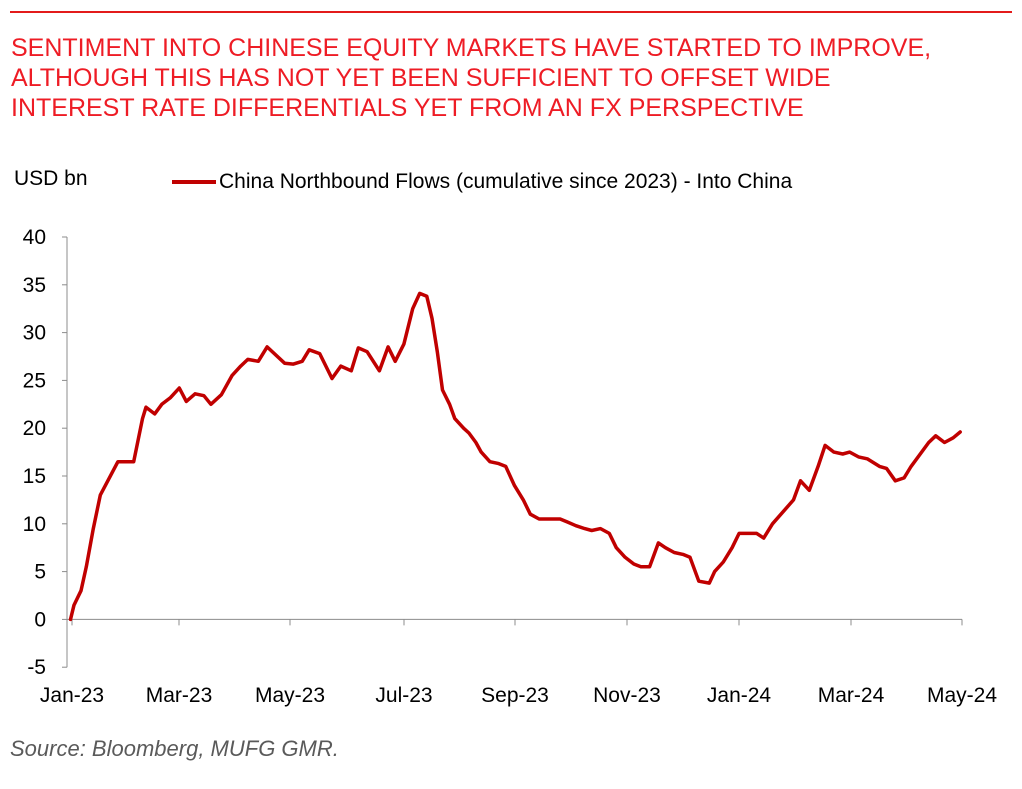 The width and height of the screenshot is (1022, 789). I want to click on x-tick-label: Jul-23, so click(403, 695).